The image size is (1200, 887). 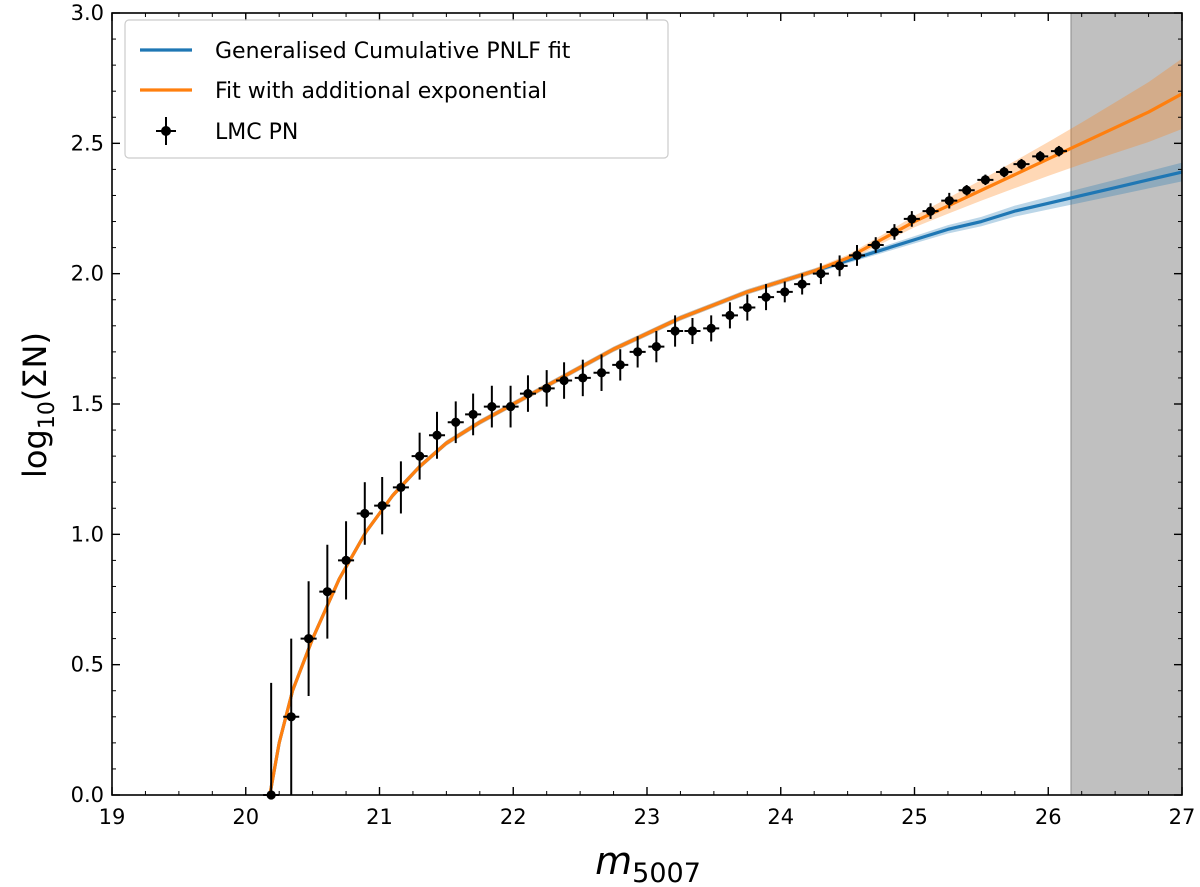 What do you see at coordinates (780, 817) in the screenshot?
I see `x-tick-label: 24` at bounding box center [780, 817].